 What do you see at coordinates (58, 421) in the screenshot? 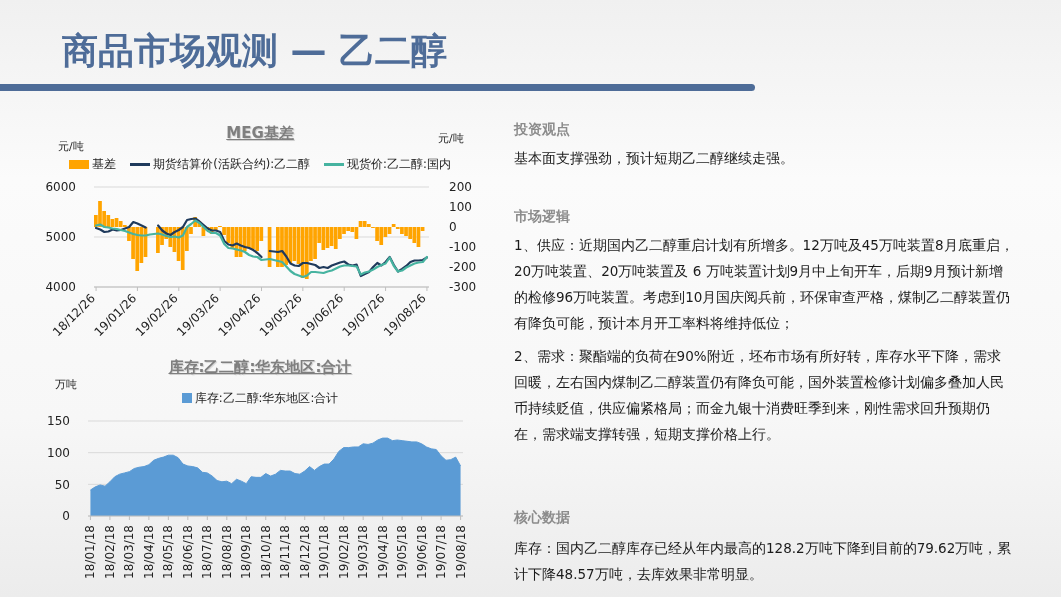
I see `y-tick-label: 150` at bounding box center [58, 421].